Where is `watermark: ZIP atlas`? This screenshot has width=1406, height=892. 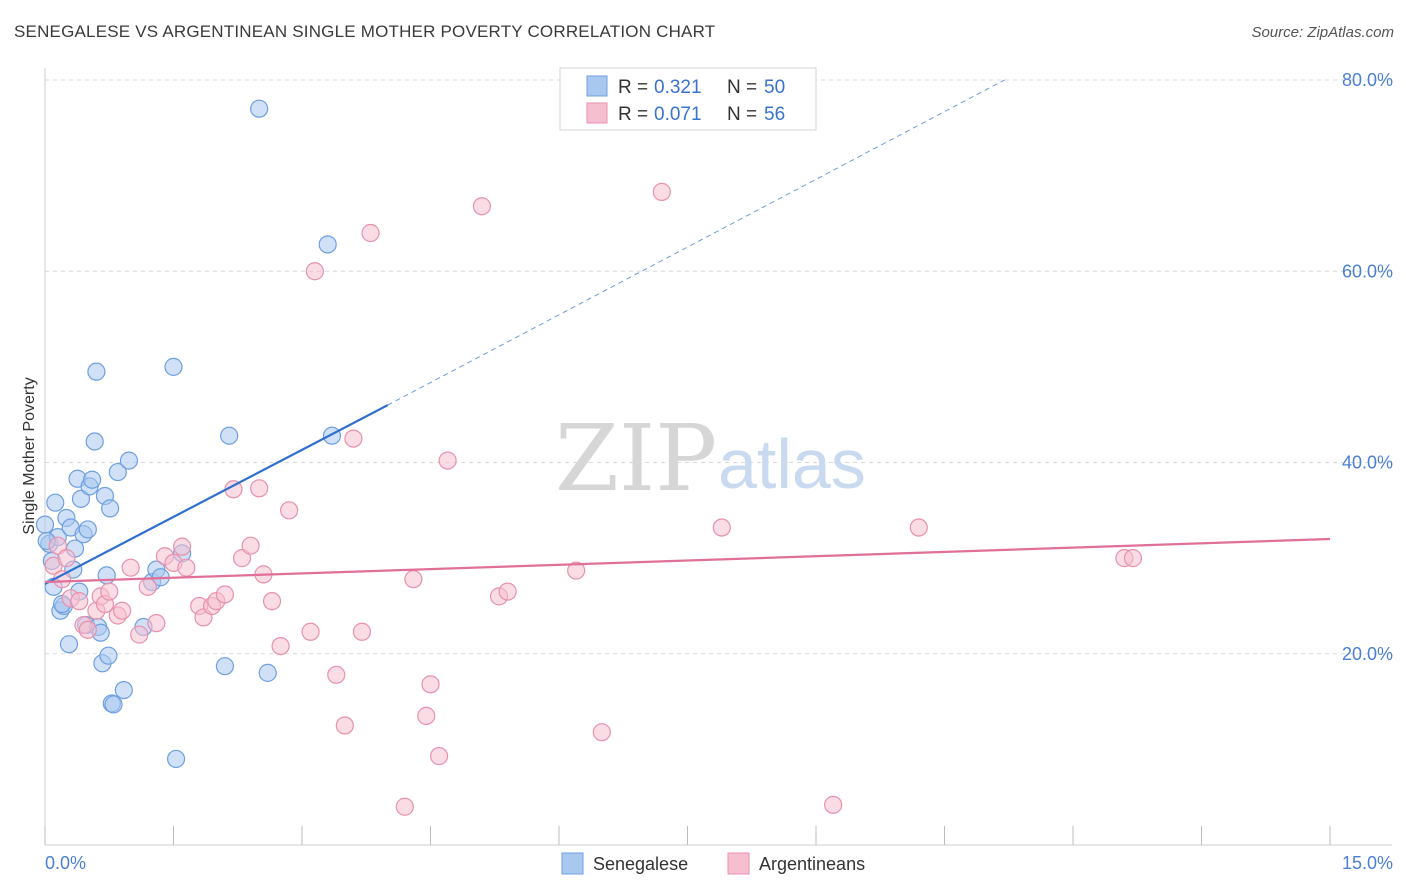 watermark: ZIP atlas is located at coordinates (710, 458).